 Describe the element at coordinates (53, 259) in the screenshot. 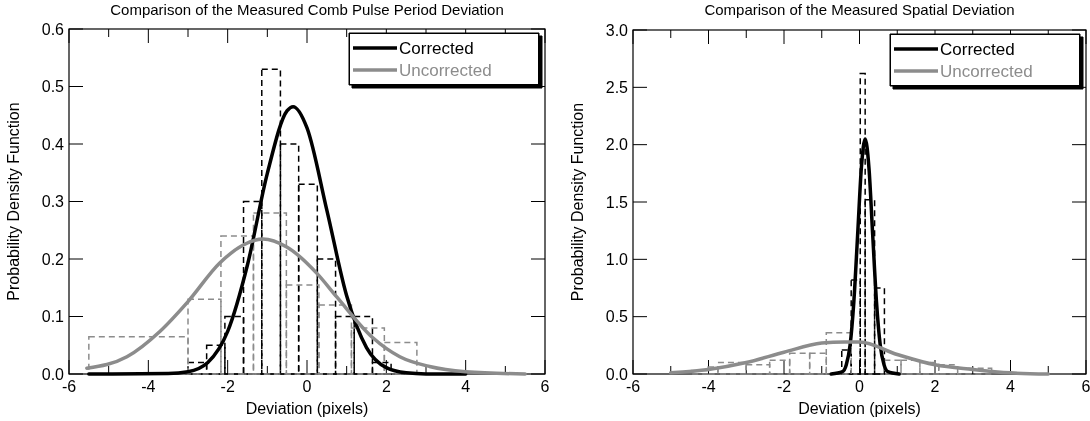

I see `y-tick-label: 0.2` at that location.